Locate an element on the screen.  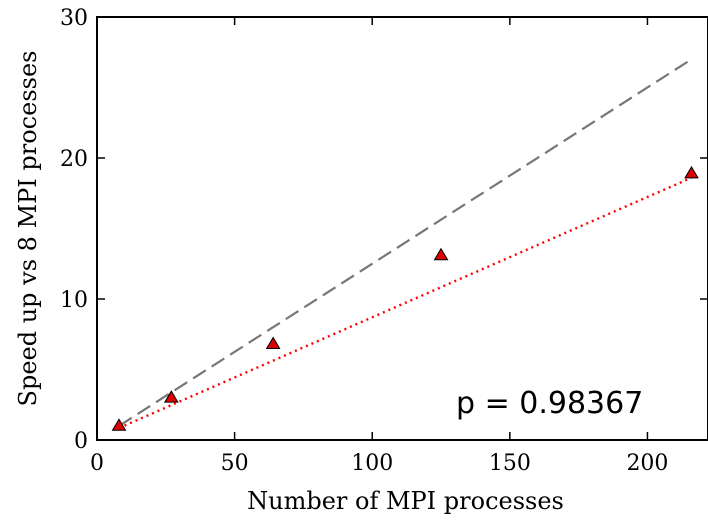
x-tick-label: 200 is located at coordinates (647, 463).